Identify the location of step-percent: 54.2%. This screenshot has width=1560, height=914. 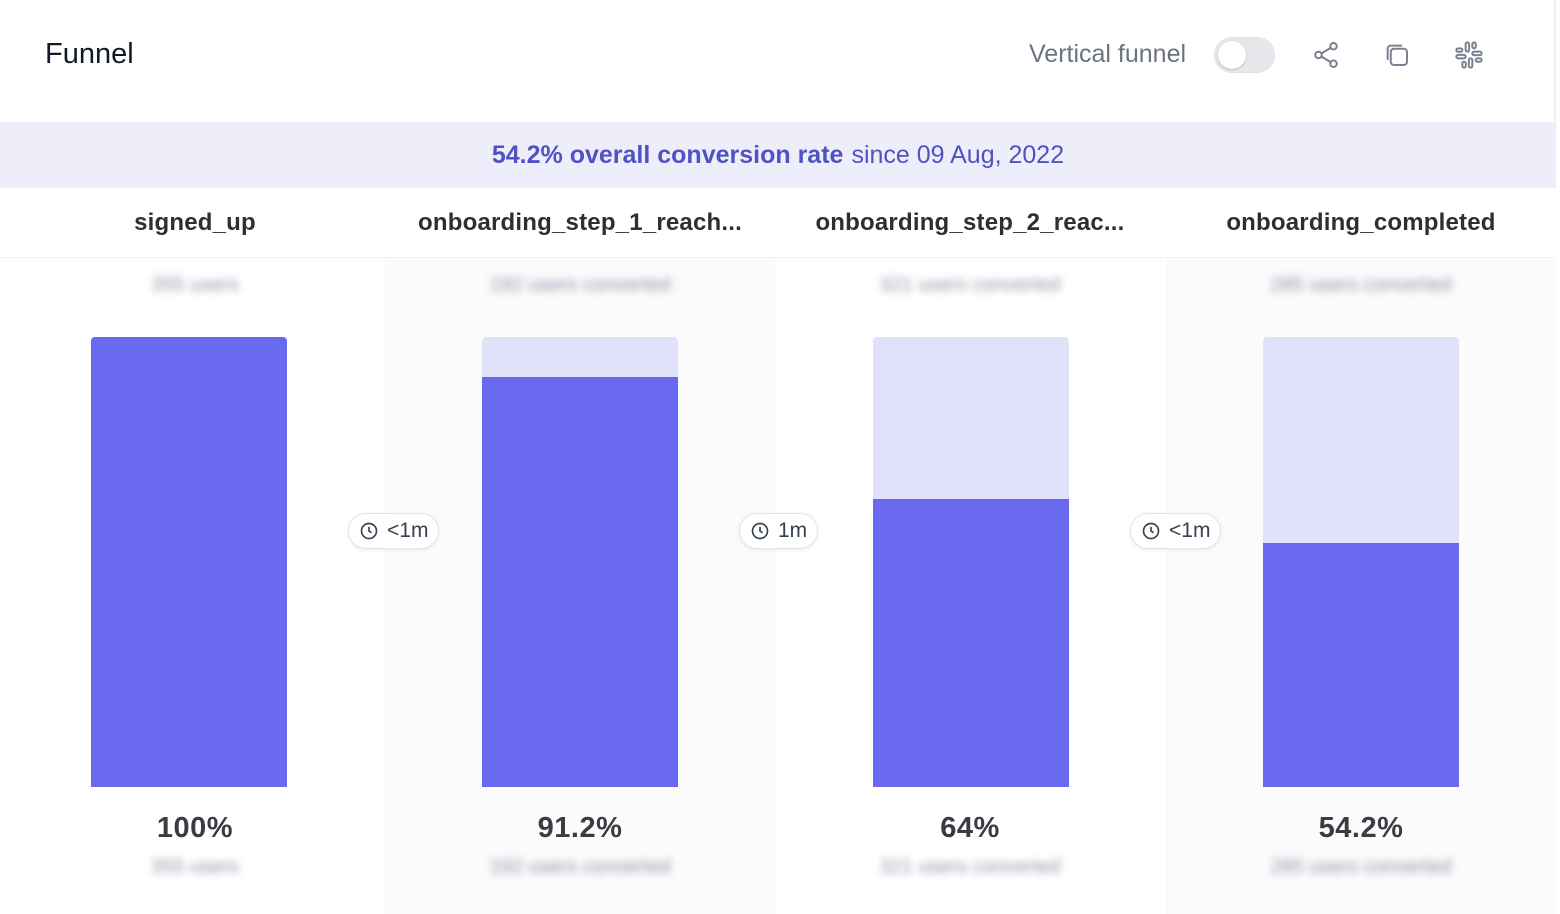
(1361, 828).